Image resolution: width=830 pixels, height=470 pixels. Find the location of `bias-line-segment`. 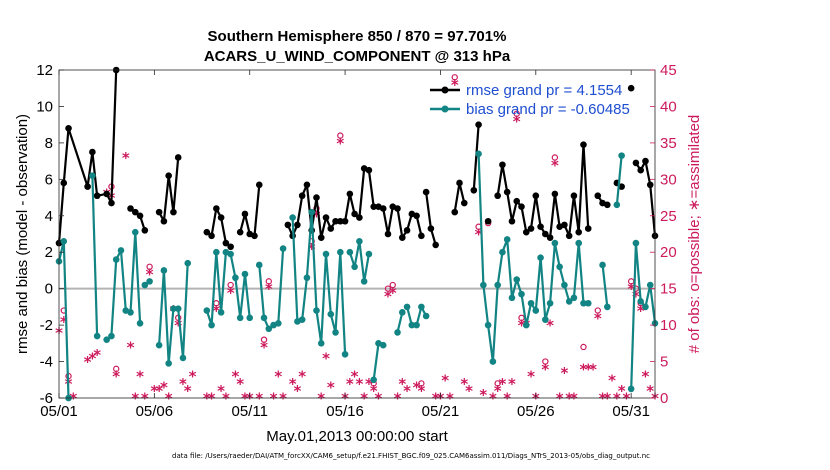

bias-line-segment is located at coordinates (400, 322).